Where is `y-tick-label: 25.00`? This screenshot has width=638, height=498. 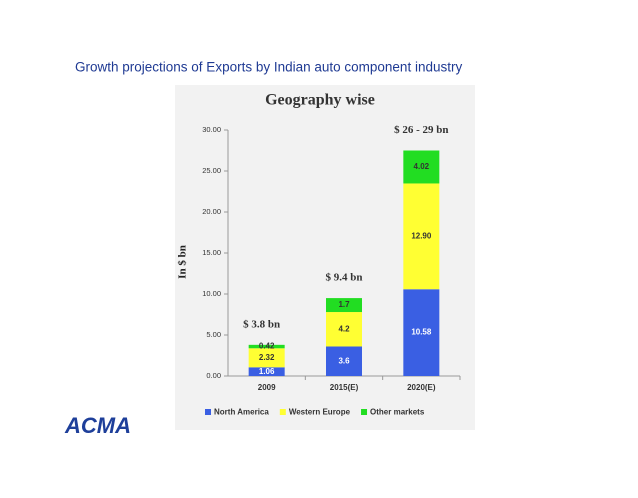 y-tick-label: 25.00 is located at coordinates (211, 170).